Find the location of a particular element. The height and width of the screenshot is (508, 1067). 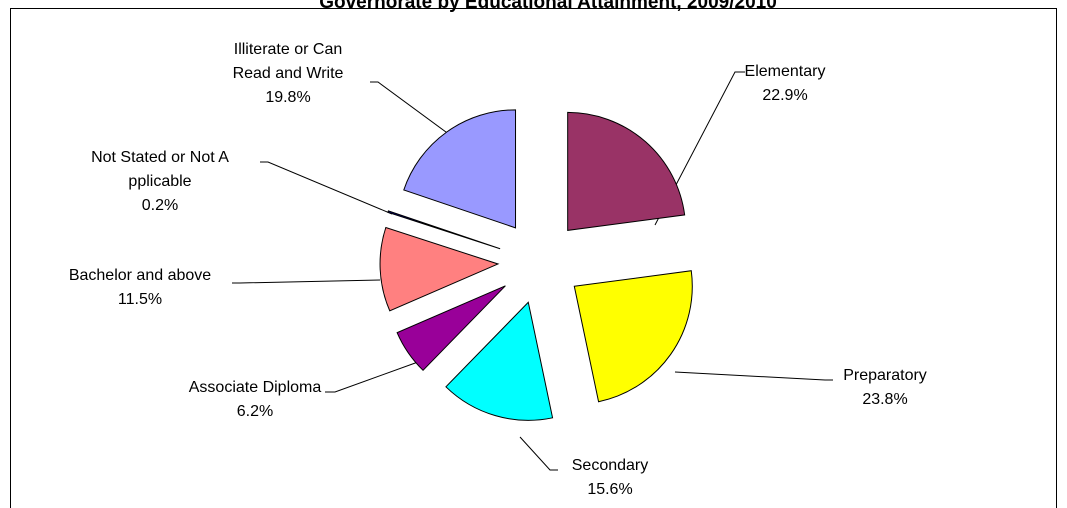

slice-label: Bachelor and above is located at coordinates (140, 275).